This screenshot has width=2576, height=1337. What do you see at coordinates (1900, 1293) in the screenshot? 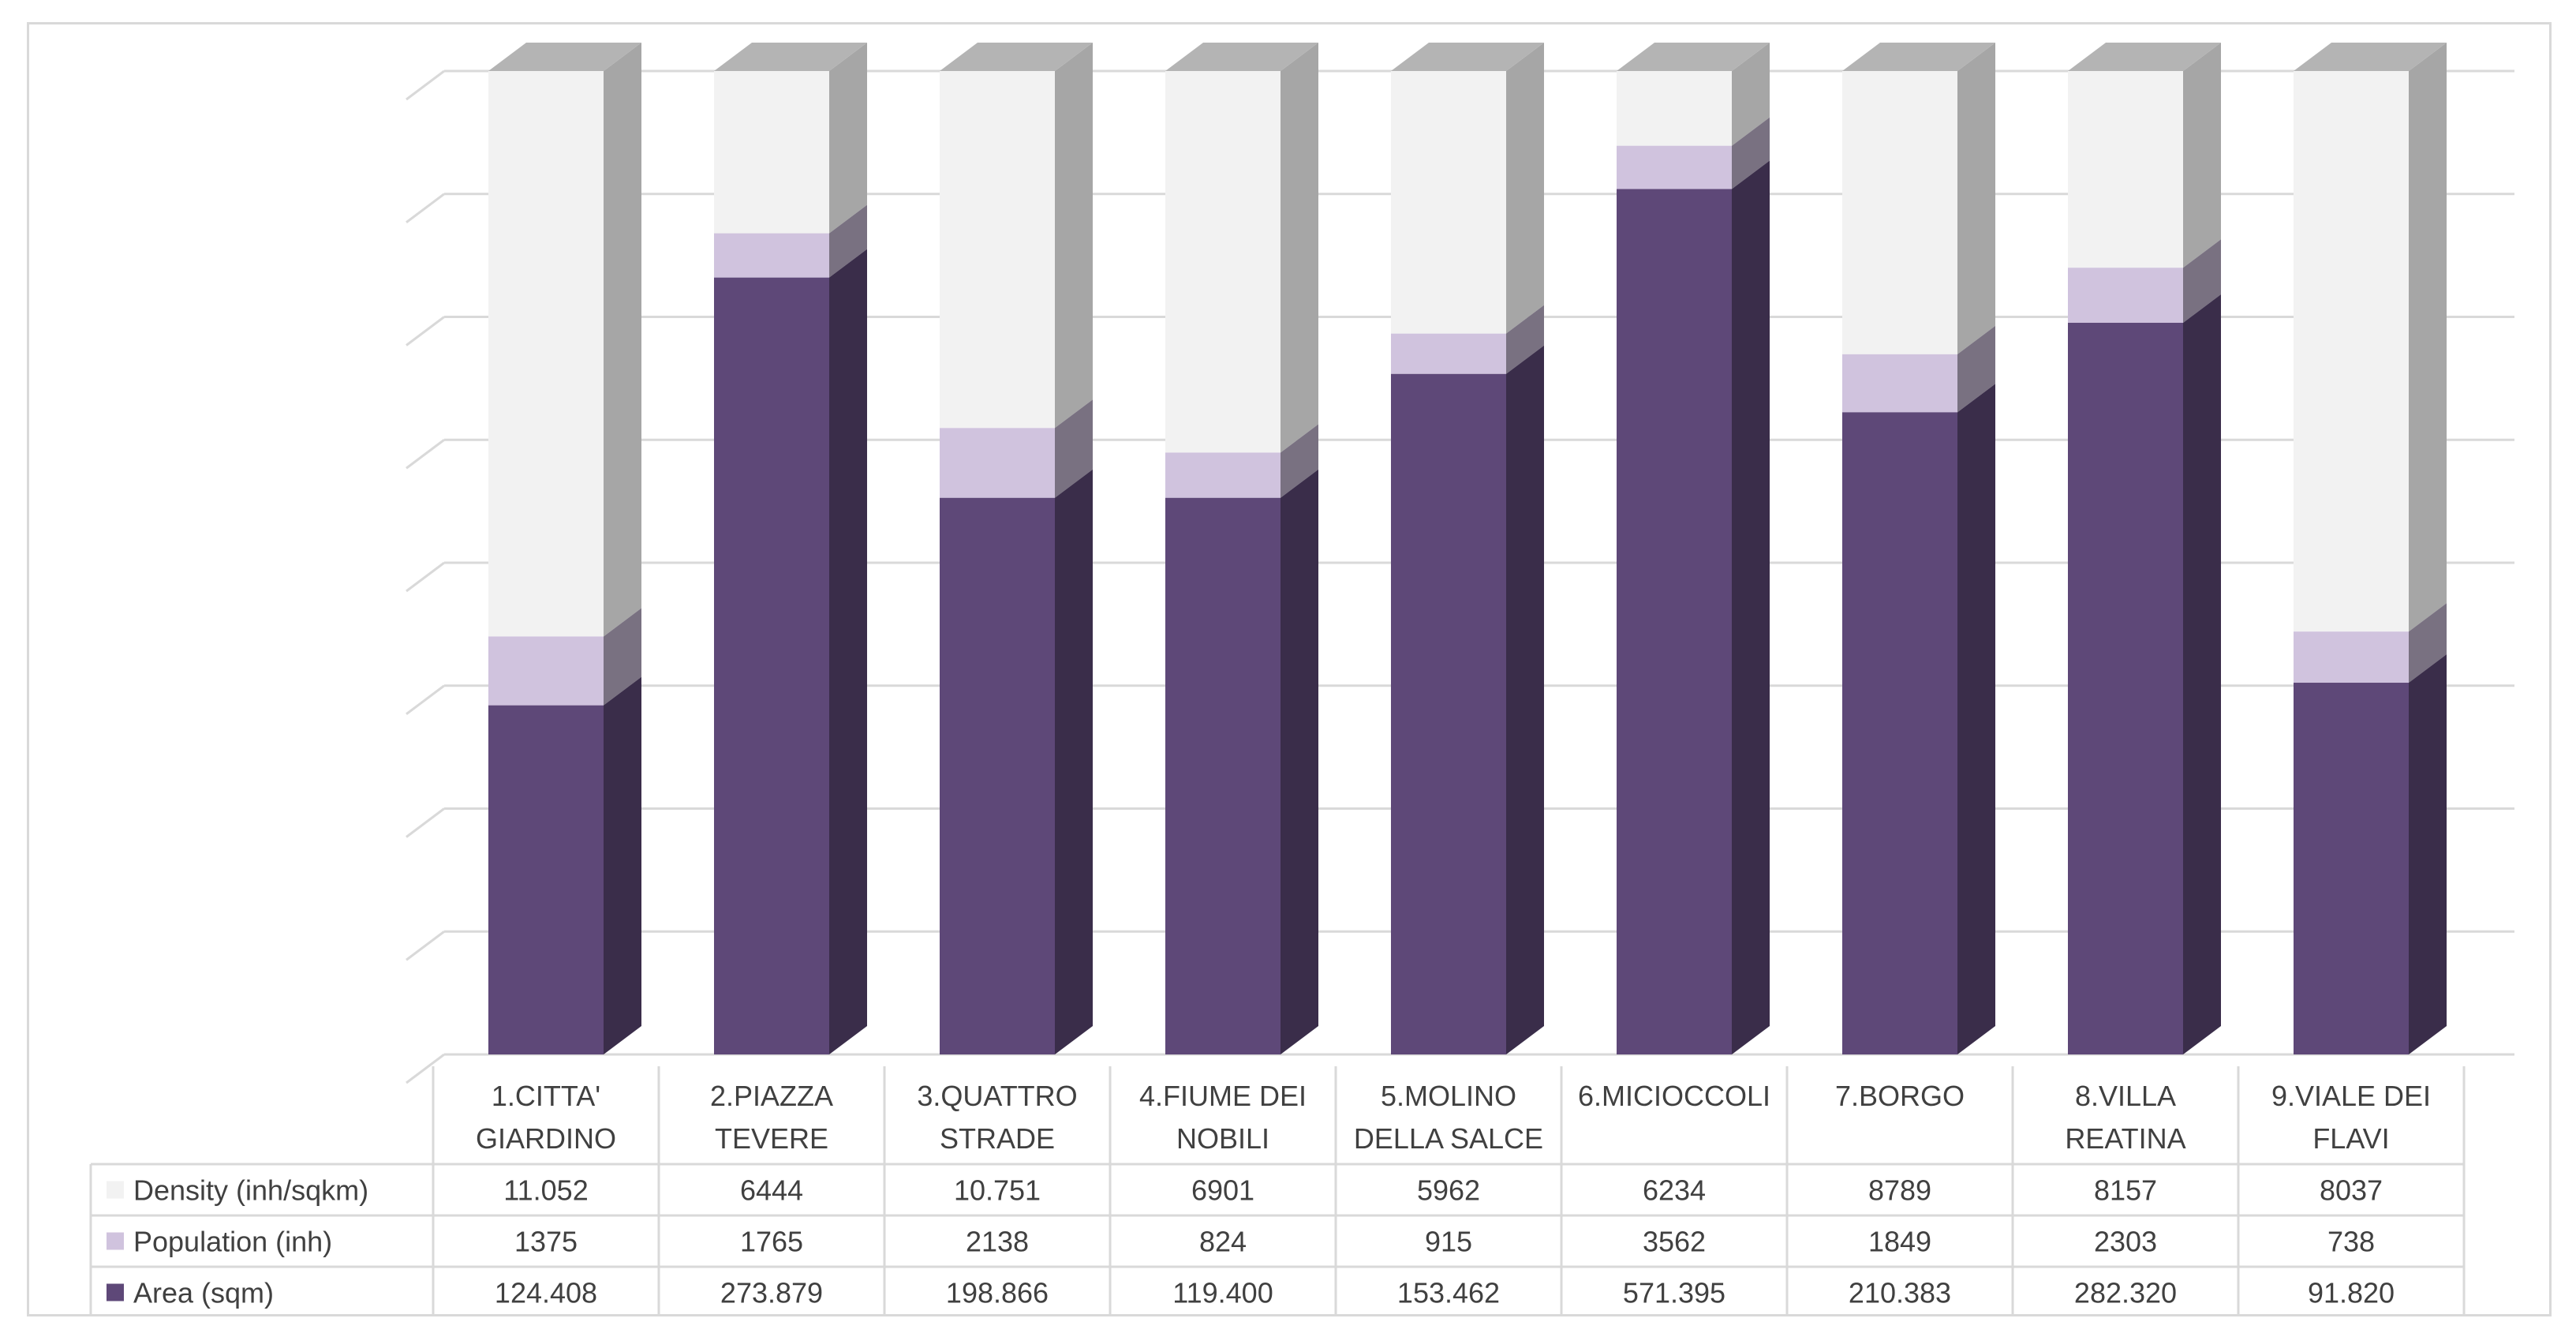
I see `table-cell-value: 210.383` at bounding box center [1900, 1293].